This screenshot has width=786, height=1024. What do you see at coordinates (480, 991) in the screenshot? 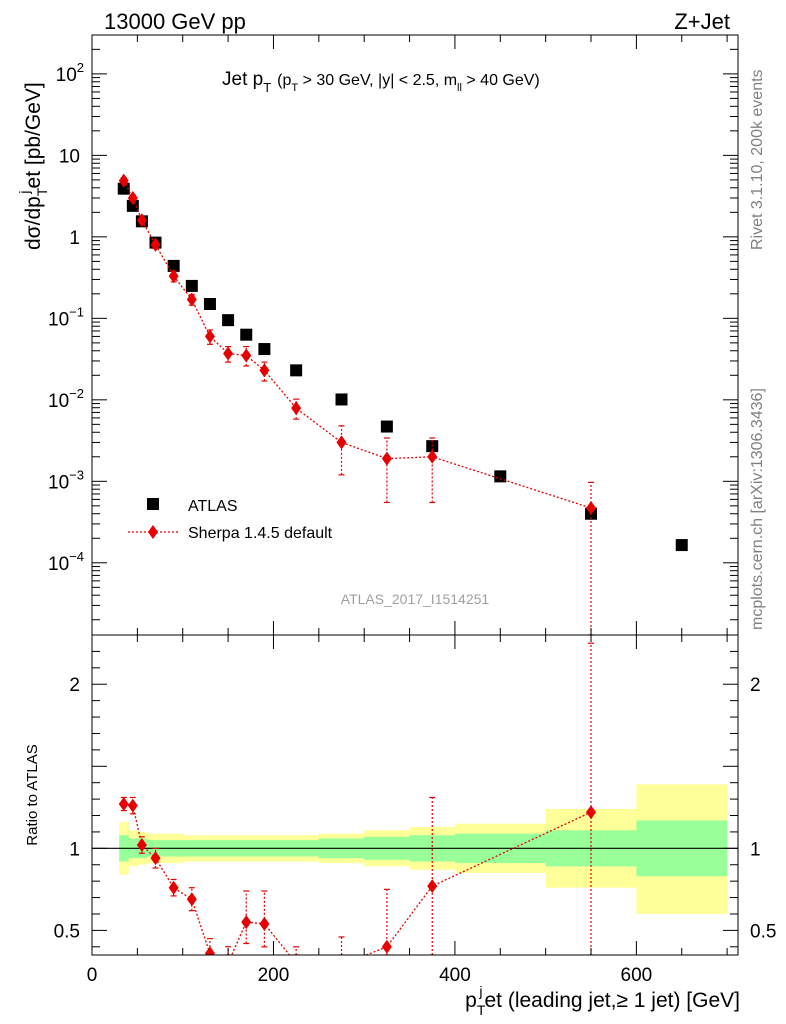
I see `xlabel-j: j` at bounding box center [480, 991].